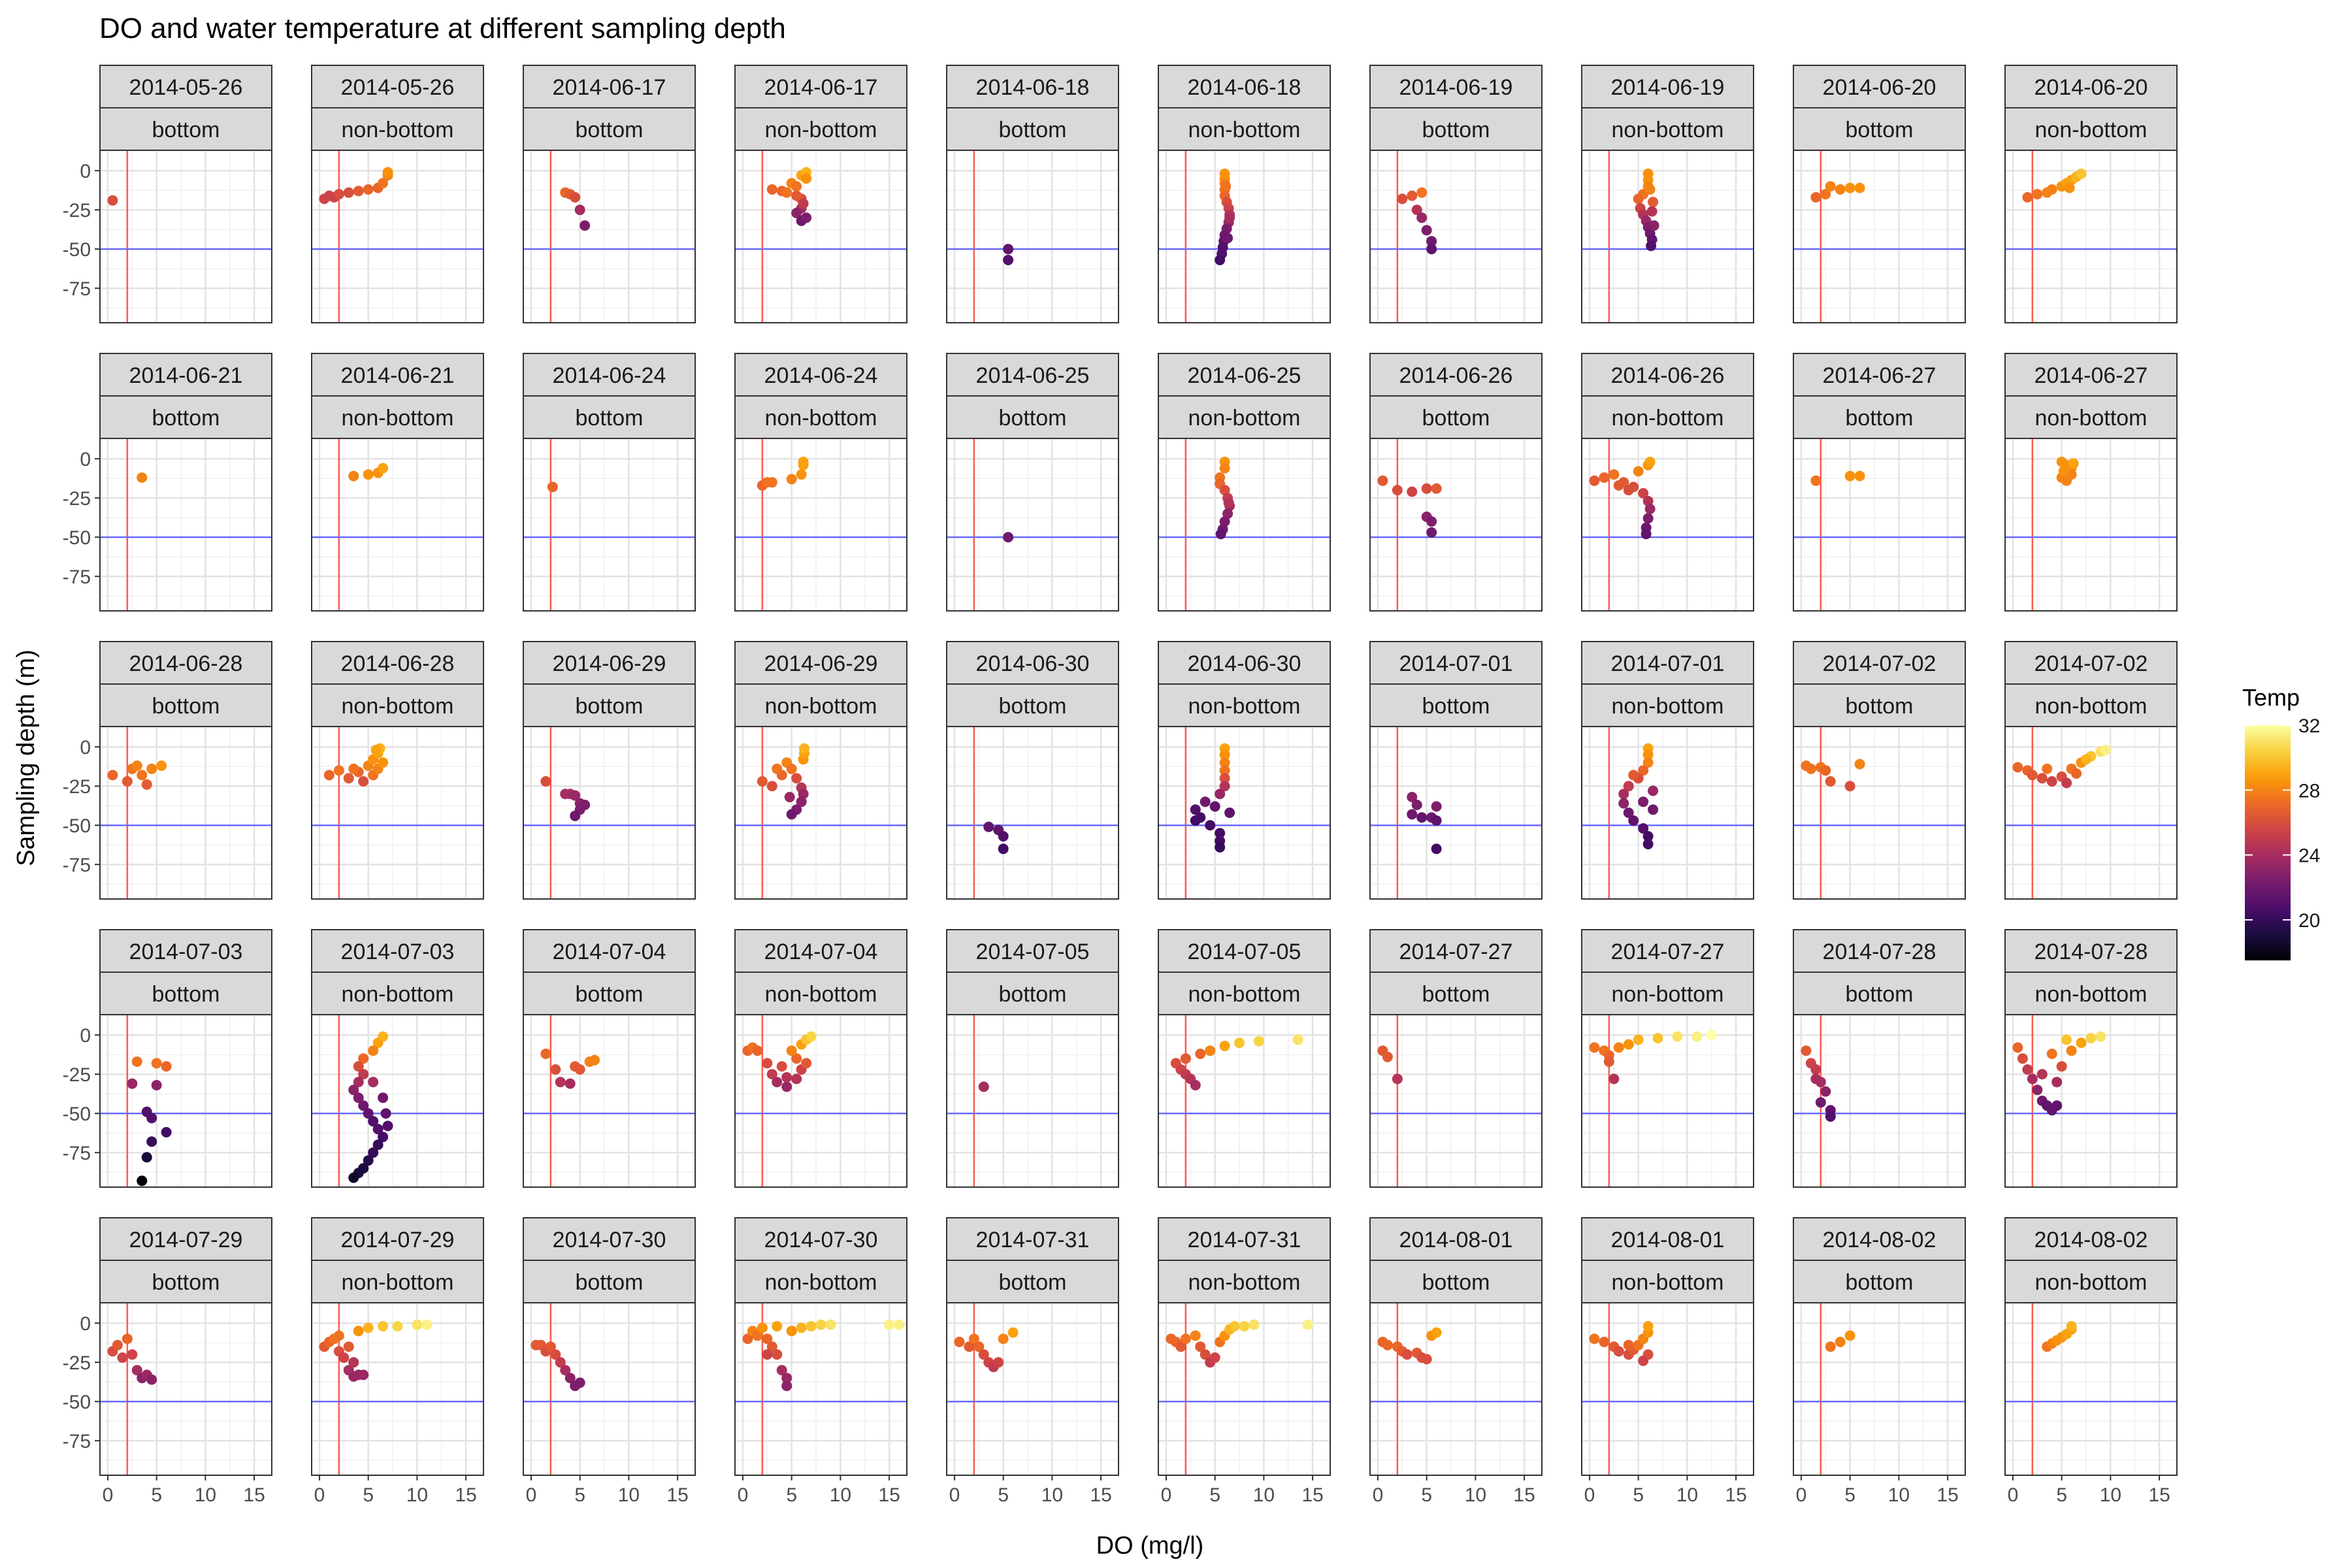  Describe the element at coordinates (2309, 856) in the screenshot. I see `colorbar-label: 24` at that location.